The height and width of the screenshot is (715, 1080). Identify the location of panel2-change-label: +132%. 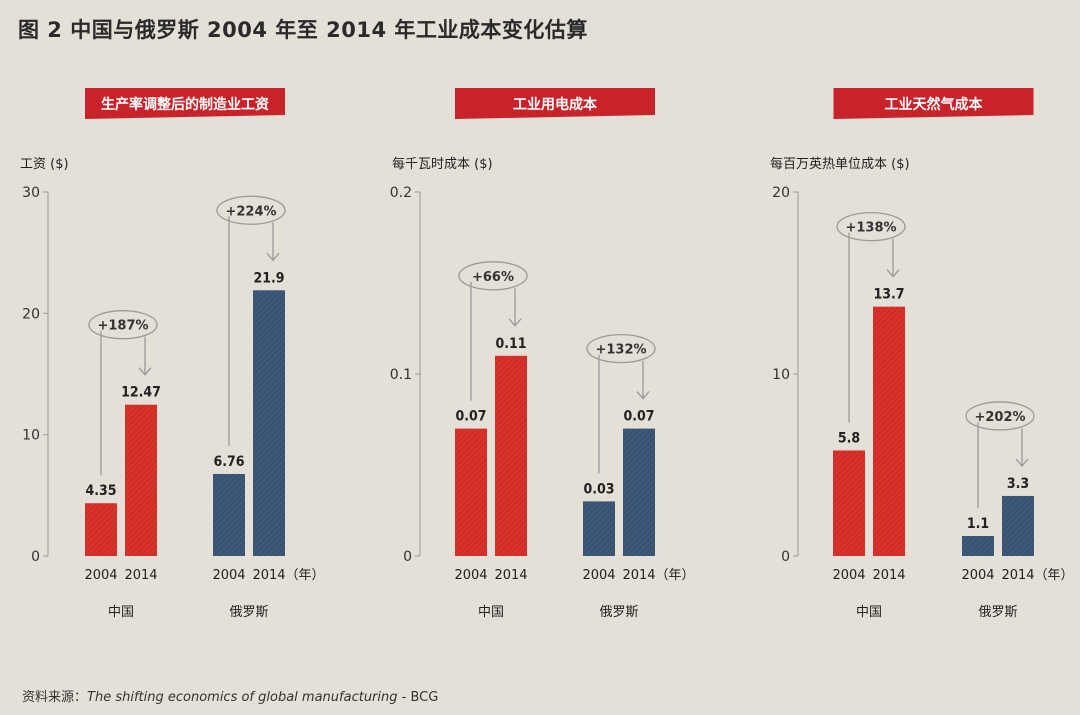
(620, 350).